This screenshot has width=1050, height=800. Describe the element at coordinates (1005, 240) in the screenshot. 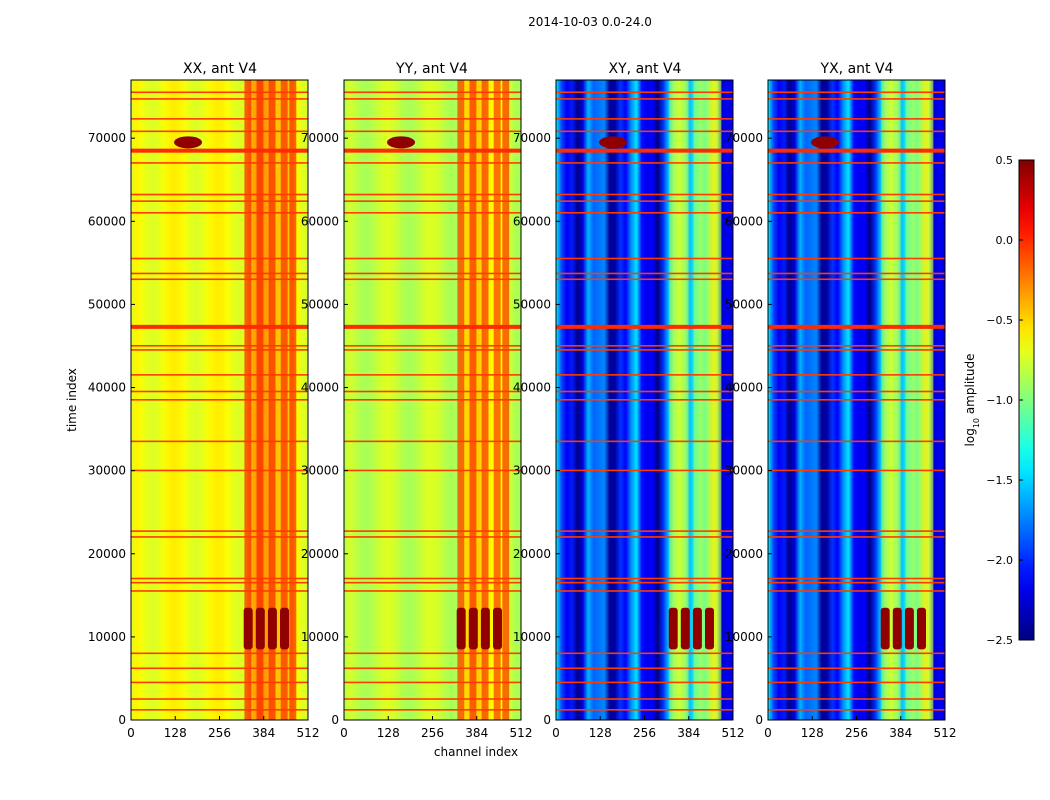

I see `colorbar-tick-label: 0.0` at that location.